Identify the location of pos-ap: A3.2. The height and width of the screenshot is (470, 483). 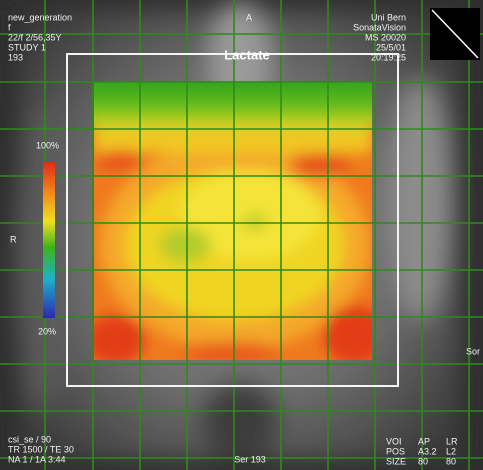
(427, 451).